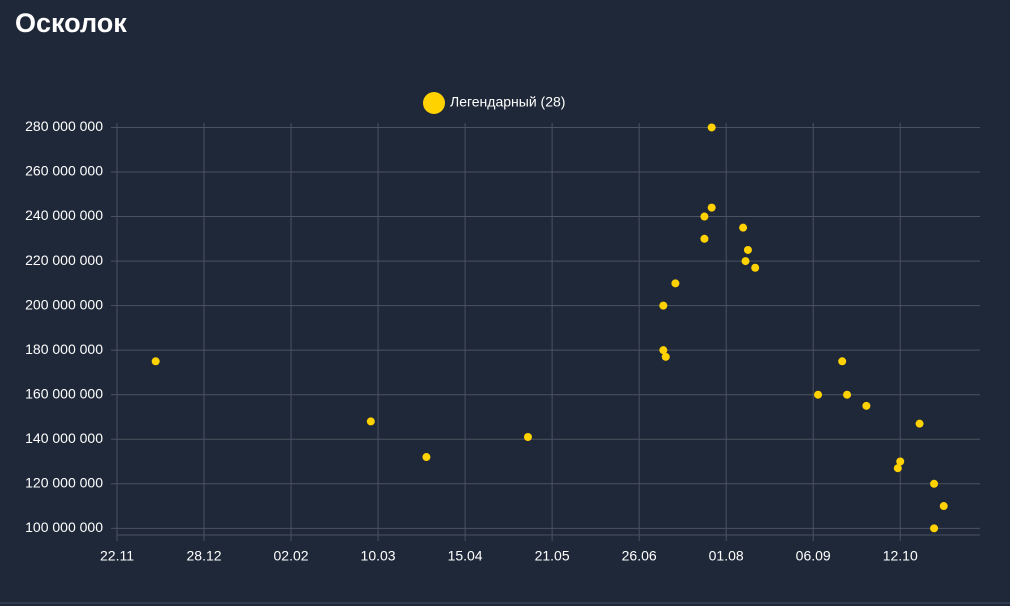 The width and height of the screenshot is (1010, 606). Describe the element at coordinates (117, 556) in the screenshot. I see `x-tick-label: 22.11` at that location.